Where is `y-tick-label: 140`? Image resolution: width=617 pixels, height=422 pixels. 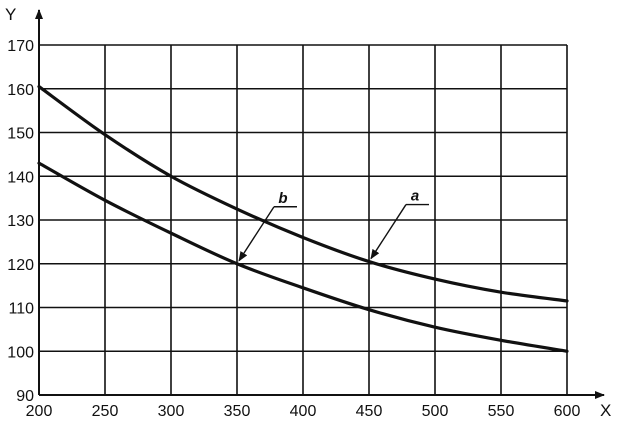 y-tick-label: 140 is located at coordinates (20, 177).